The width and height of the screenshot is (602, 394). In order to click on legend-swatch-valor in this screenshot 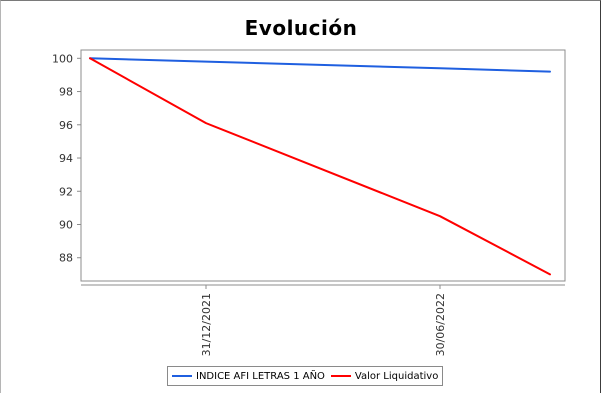, I will do `click(340, 376)`.